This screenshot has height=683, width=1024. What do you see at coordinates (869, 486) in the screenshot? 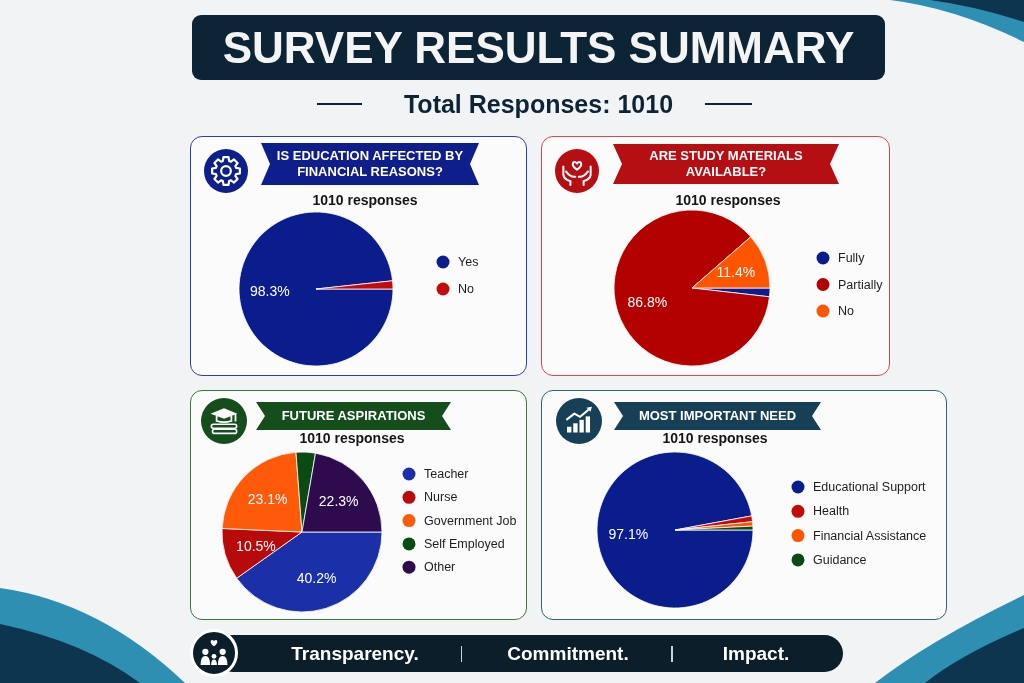
I see `legend-label: Educational Support` at bounding box center [869, 486].